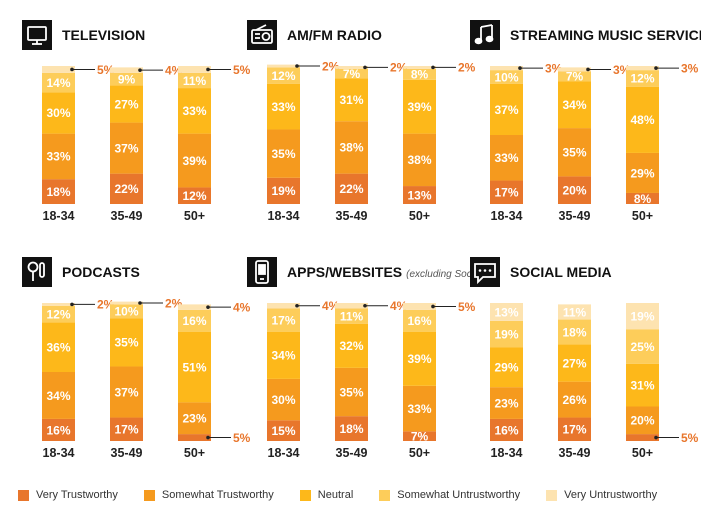 This screenshot has height=518, width=701. I want to click on data-label: 8%, so click(643, 199).